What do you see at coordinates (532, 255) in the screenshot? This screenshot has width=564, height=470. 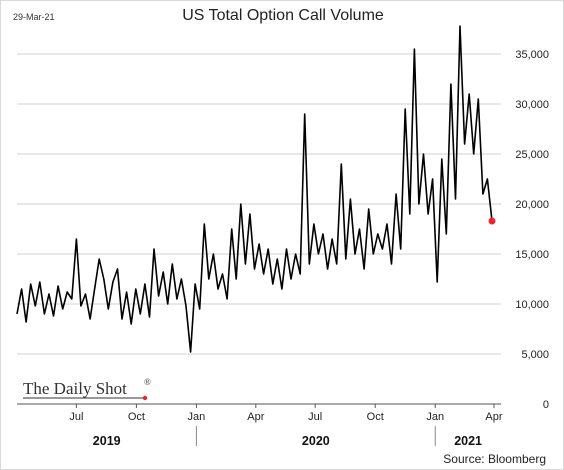 I see `y-tick-label: 15,000` at bounding box center [532, 255].